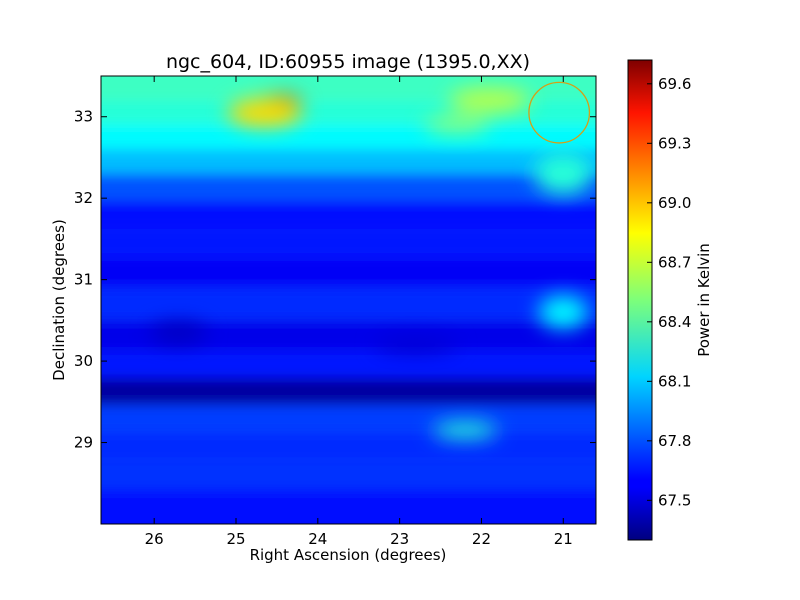 This screenshot has width=800, height=600. Describe the element at coordinates (704, 300) in the screenshot. I see `colorbar-label: Power in Kelvin` at that location.